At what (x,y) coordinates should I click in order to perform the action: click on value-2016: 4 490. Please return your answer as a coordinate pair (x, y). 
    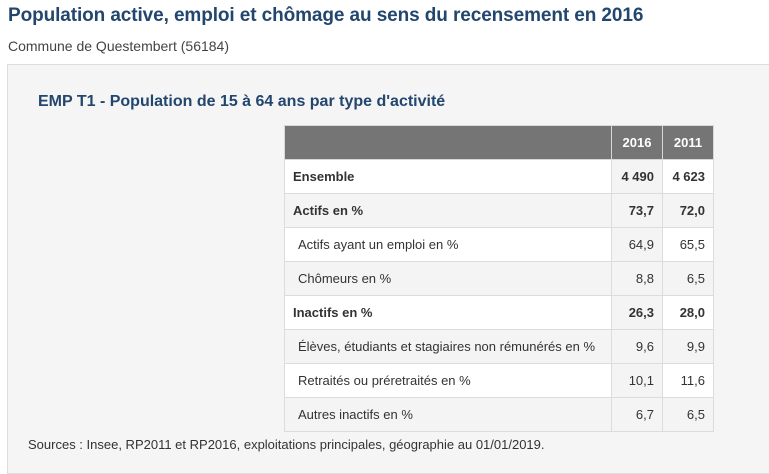
    Looking at the image, I should click on (637, 176).